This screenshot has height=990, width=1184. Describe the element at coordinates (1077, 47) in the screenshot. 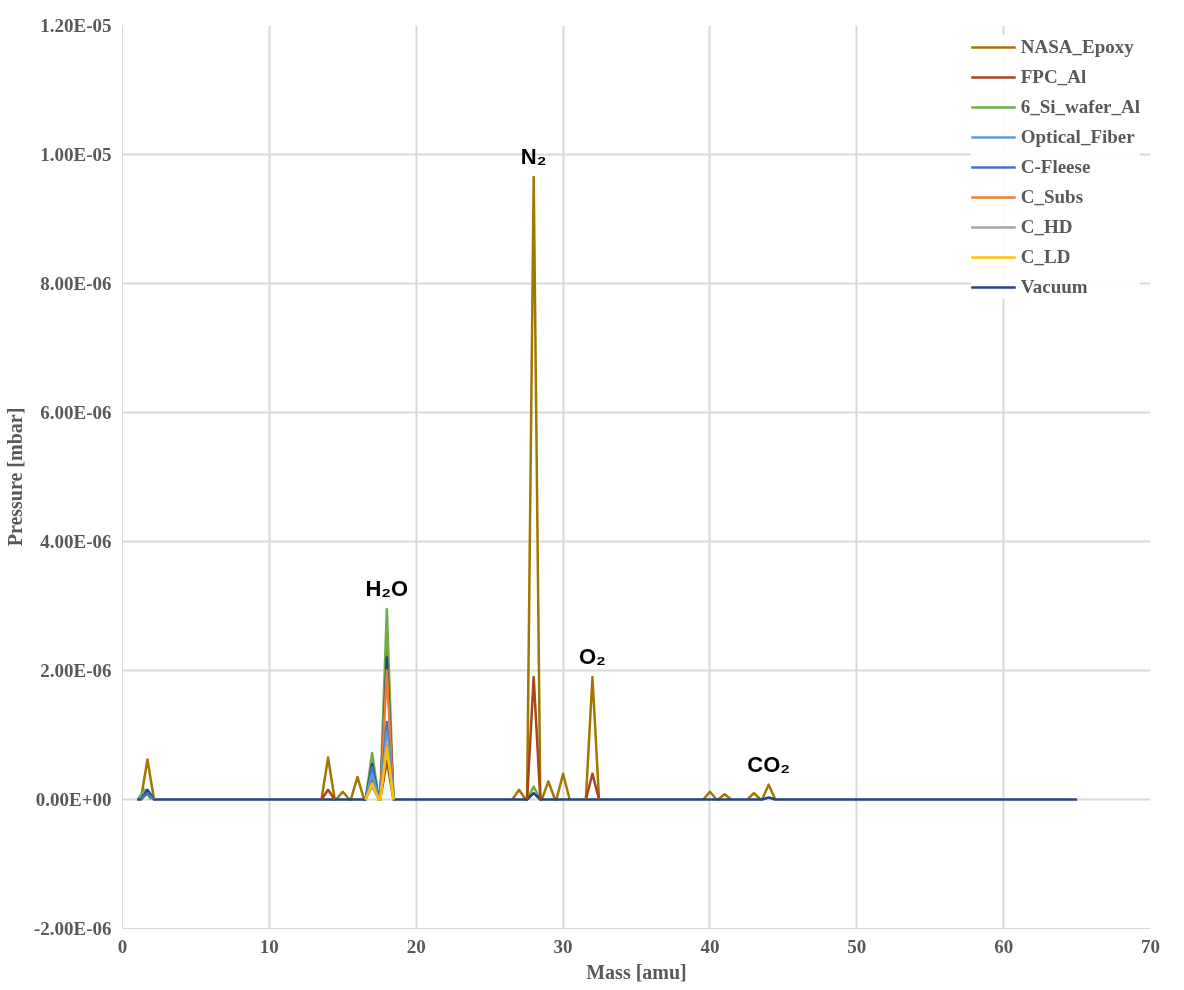

I see `legend-label: NASA_Epoxy` at that location.